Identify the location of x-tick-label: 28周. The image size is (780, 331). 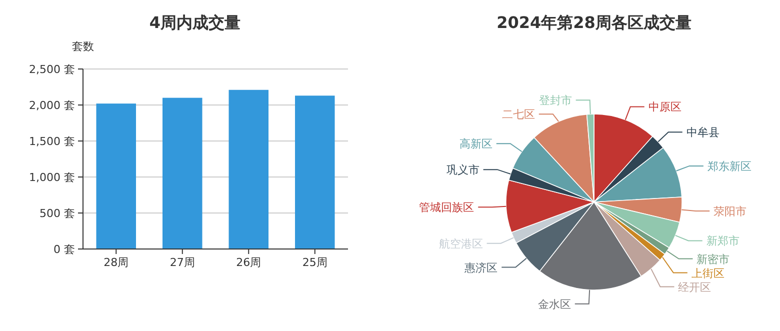
(116, 262).